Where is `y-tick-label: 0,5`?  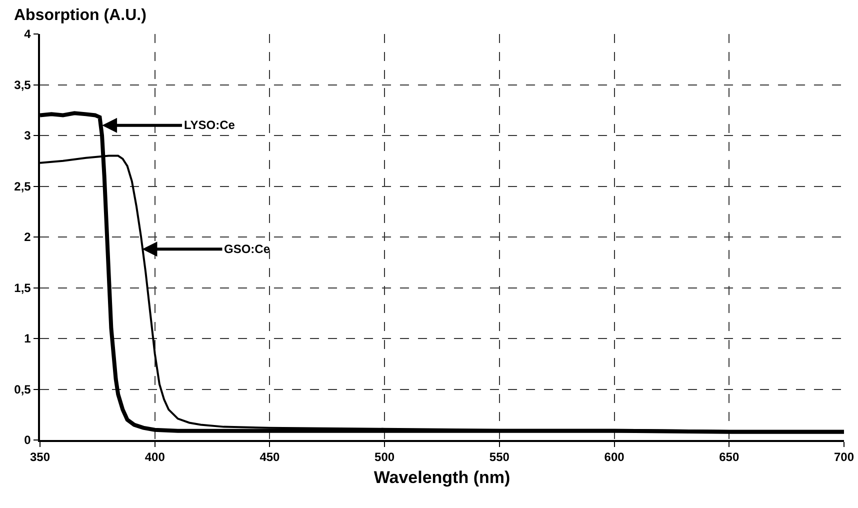 y-tick-label: 0,5 is located at coordinates (23, 389).